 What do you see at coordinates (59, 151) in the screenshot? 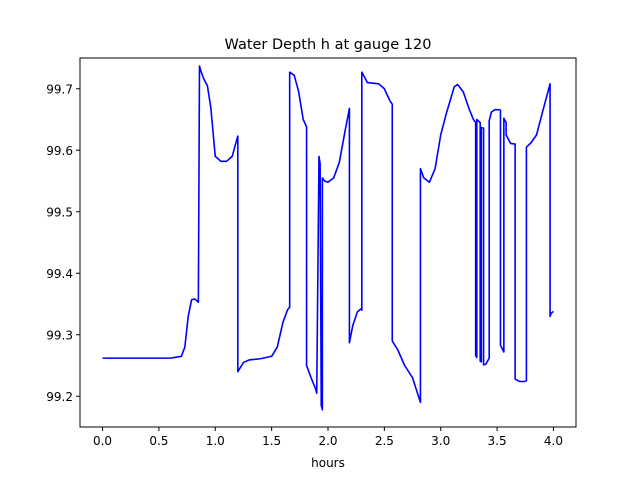
I see `y-tick-label: 99.6` at bounding box center [59, 151].